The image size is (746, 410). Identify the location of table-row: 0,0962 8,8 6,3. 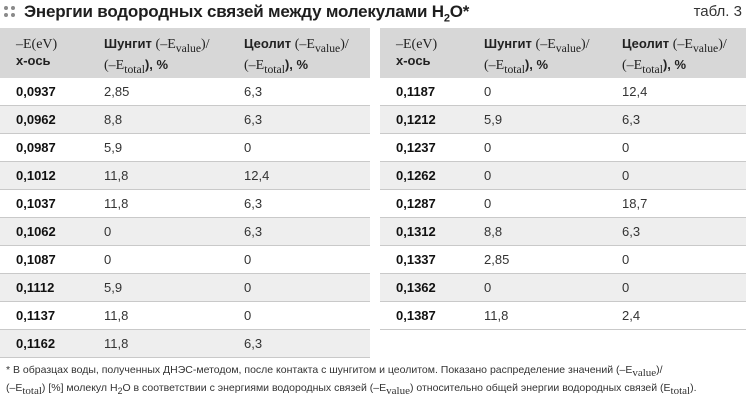
(185, 119).